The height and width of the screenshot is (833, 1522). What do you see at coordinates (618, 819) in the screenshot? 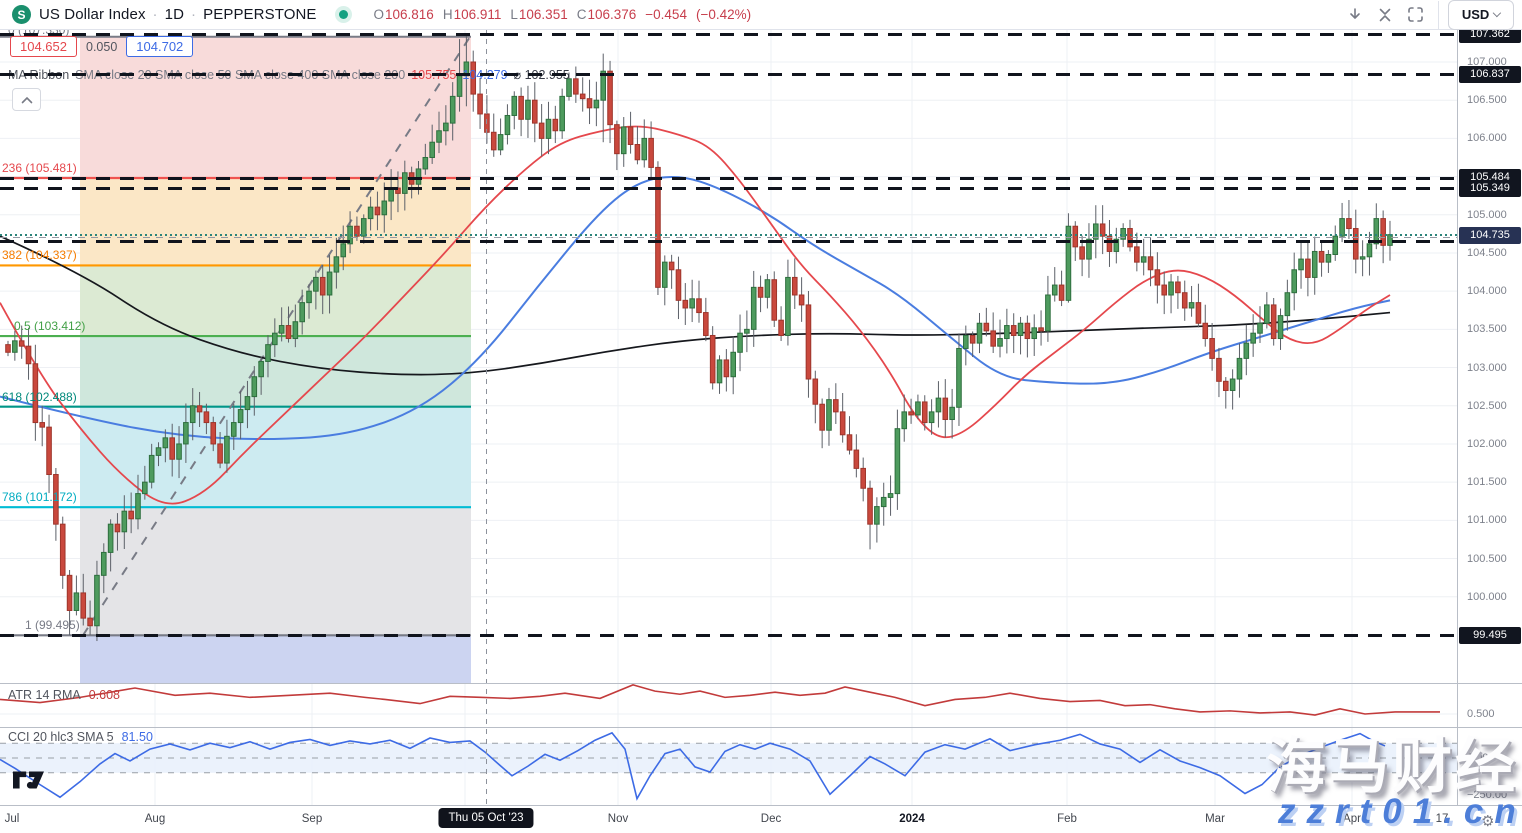
I see `time-axis-label: Nov` at bounding box center [618, 819].